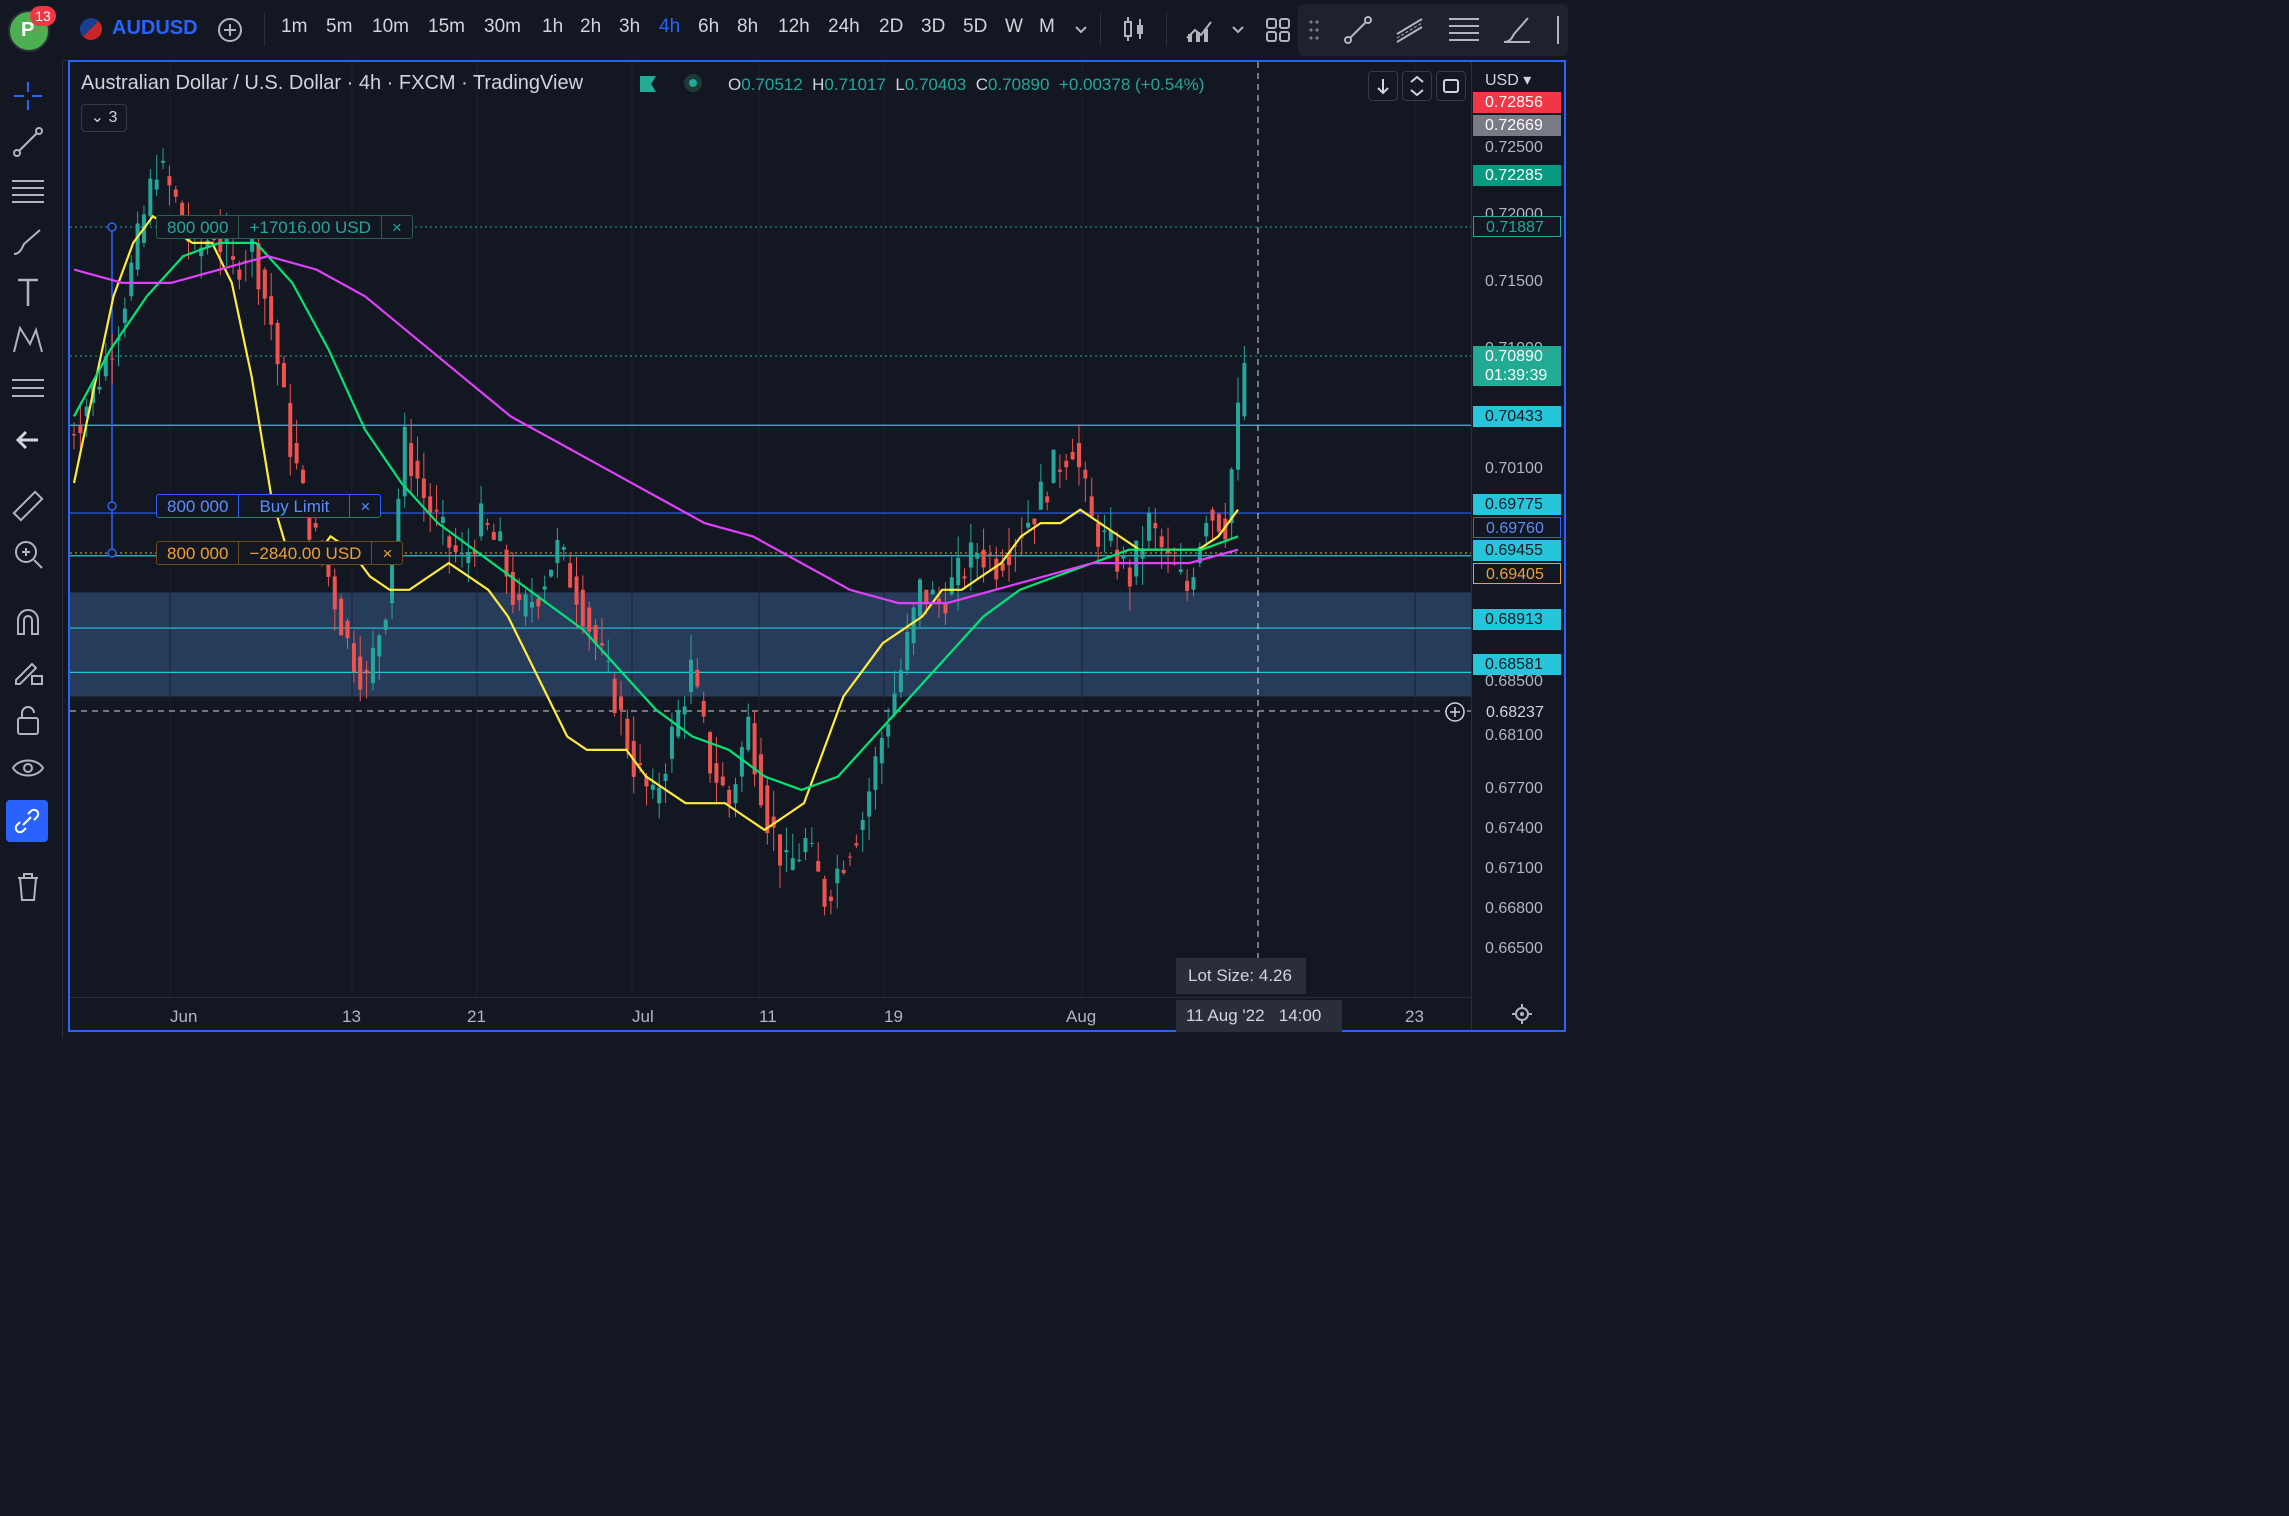 The height and width of the screenshot is (1516, 2289). I want to click on fib-tool-icon, so click(28, 192).